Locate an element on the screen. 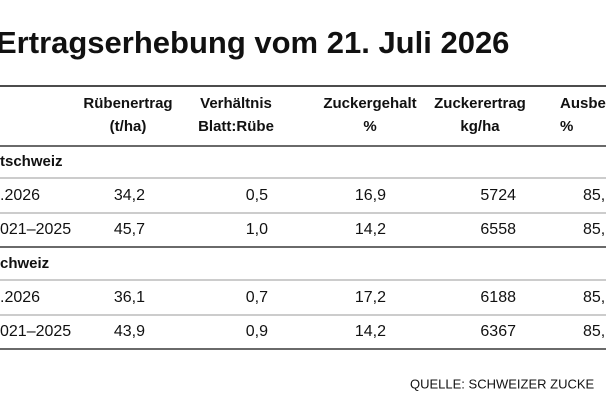 The width and height of the screenshot is (606, 402). cell: 0,9 is located at coordinates (257, 331).